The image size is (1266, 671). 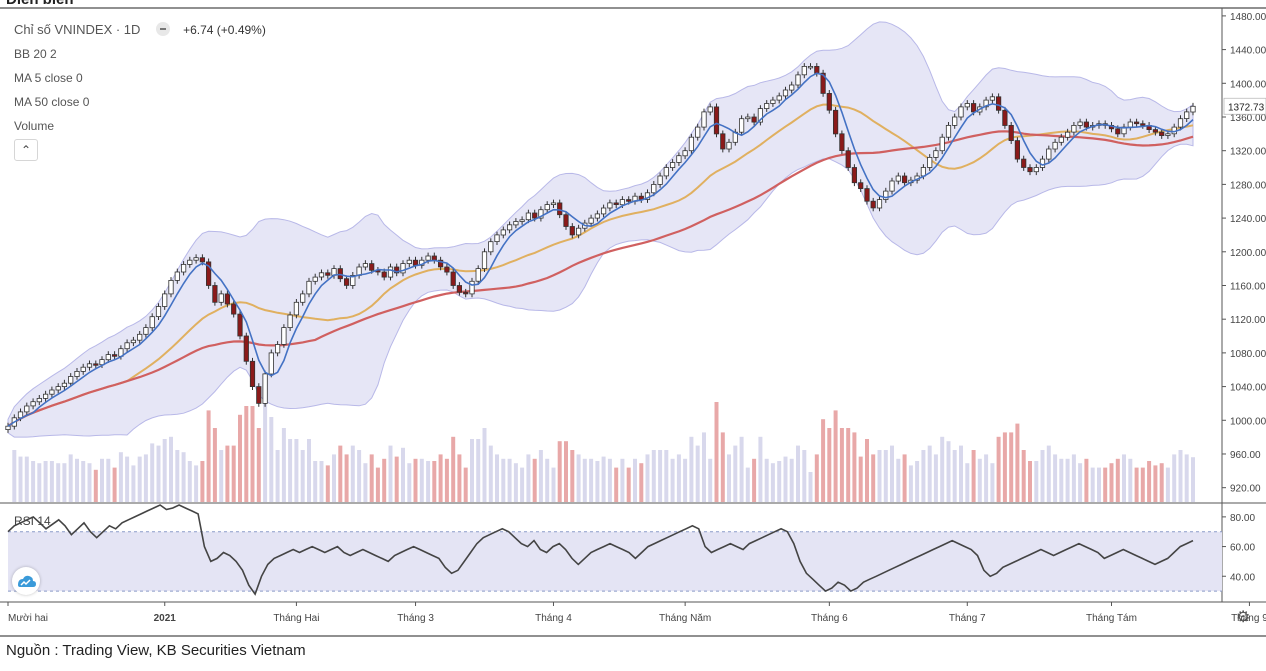 I want to click on time-tick-label: Mười hai, so click(x=28, y=618).